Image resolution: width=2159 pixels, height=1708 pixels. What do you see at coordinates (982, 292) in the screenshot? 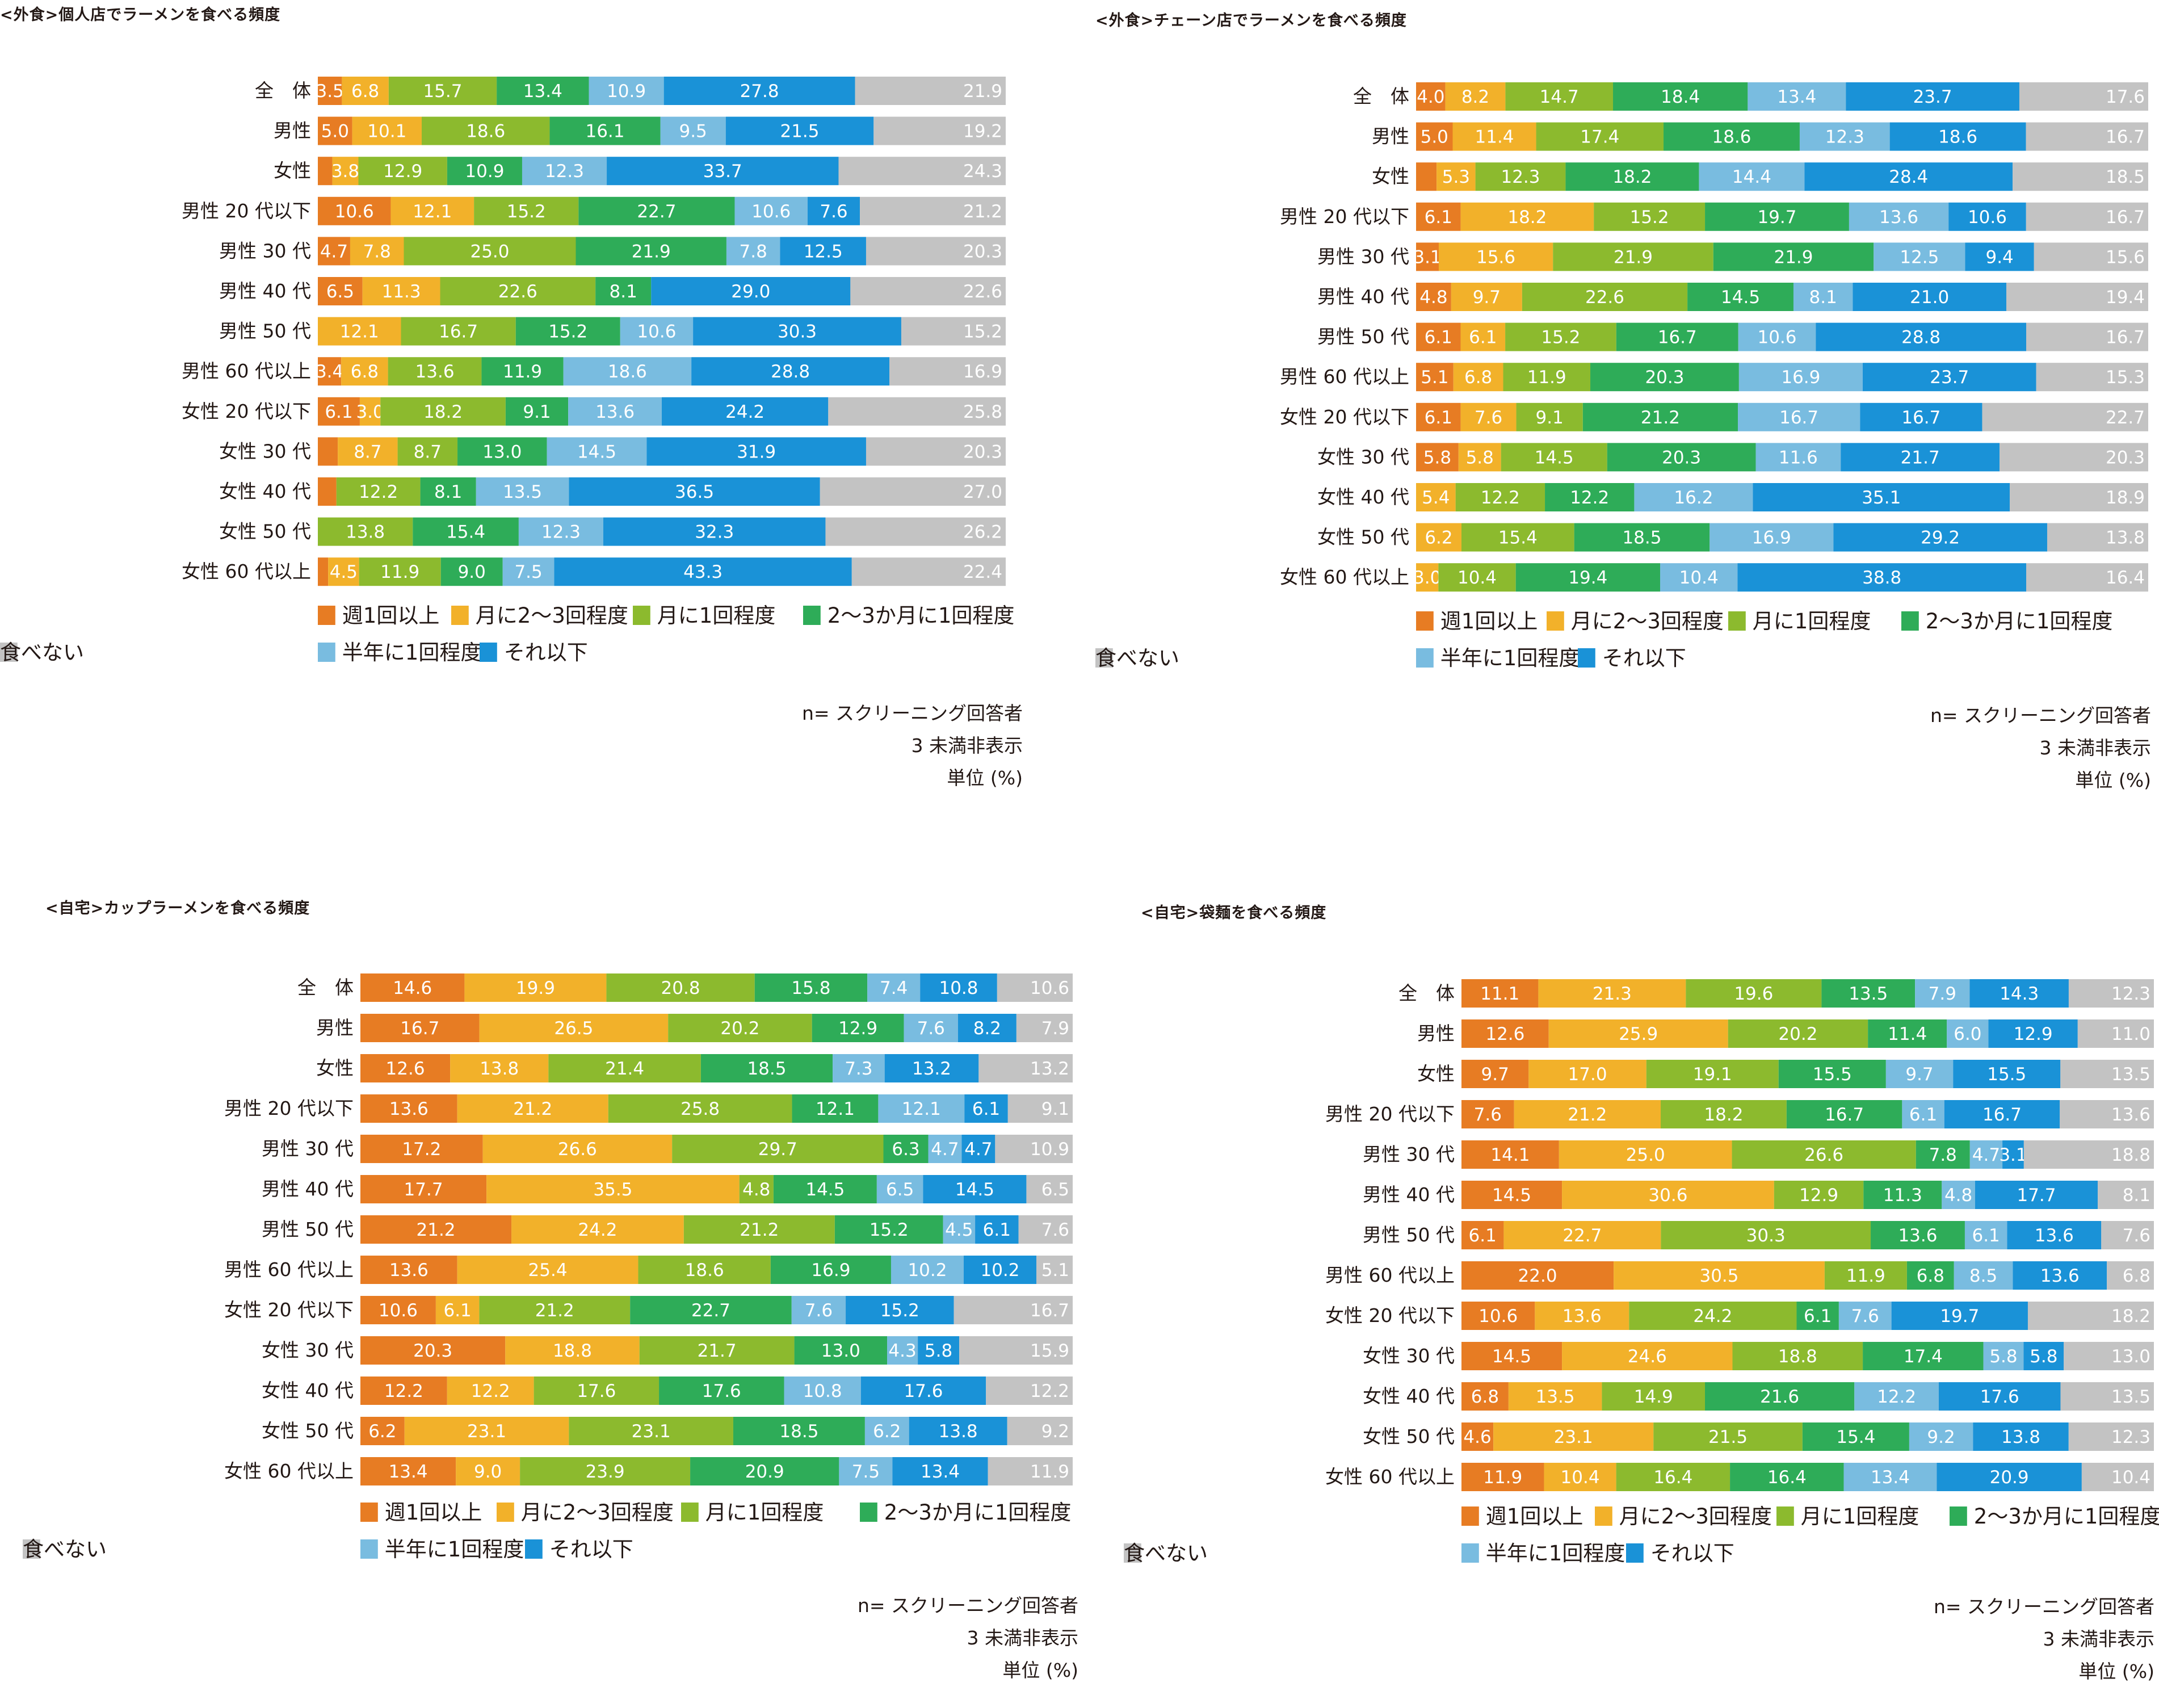
I see `data-label: 22.6` at bounding box center [982, 292].